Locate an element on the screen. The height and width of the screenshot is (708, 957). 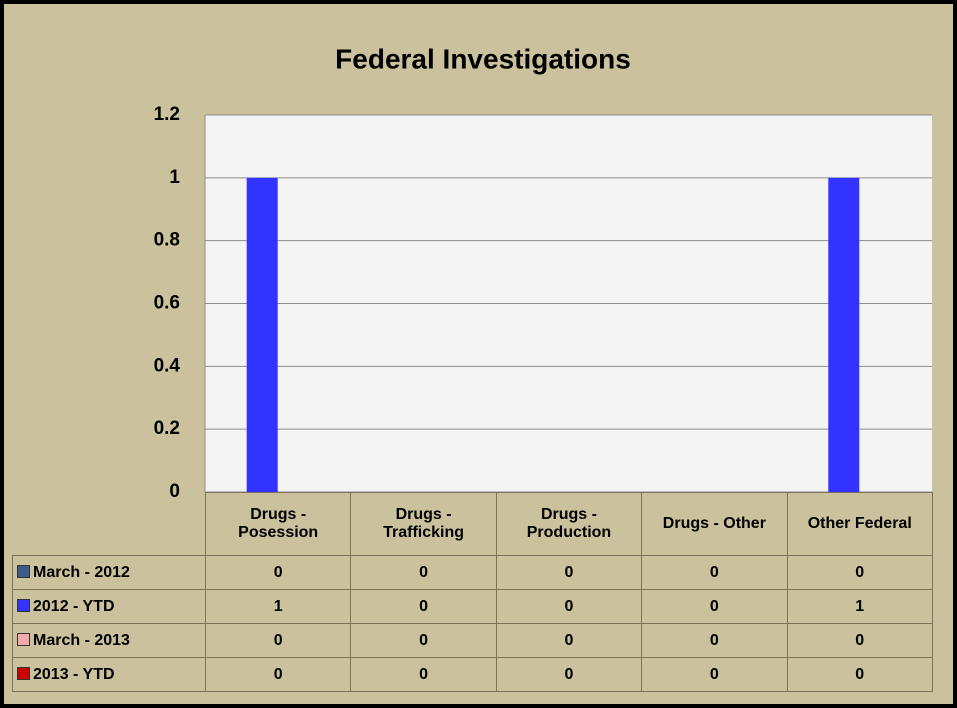
legend-entry: March - 2013 is located at coordinates (109, 640).